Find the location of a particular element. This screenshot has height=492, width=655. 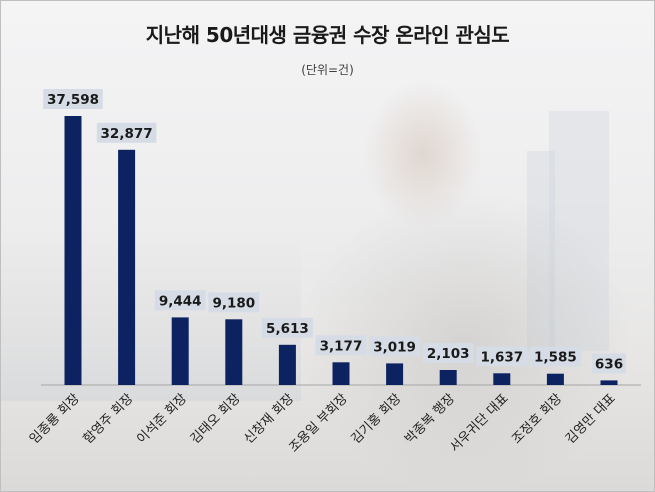

background-tower is located at coordinates (579, 231).